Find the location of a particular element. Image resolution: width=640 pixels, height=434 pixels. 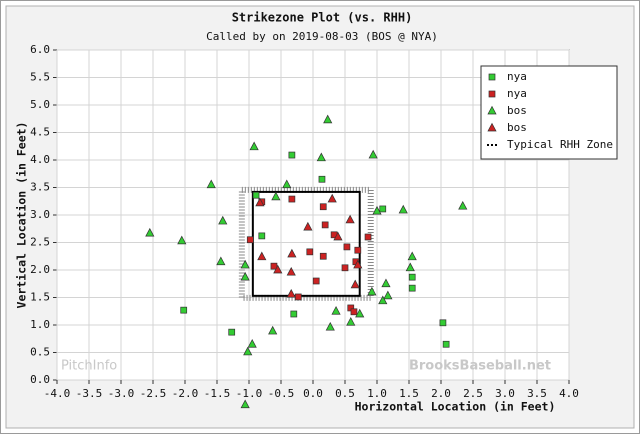

x-tick-label: -0.5 is located at coordinates (281, 393).